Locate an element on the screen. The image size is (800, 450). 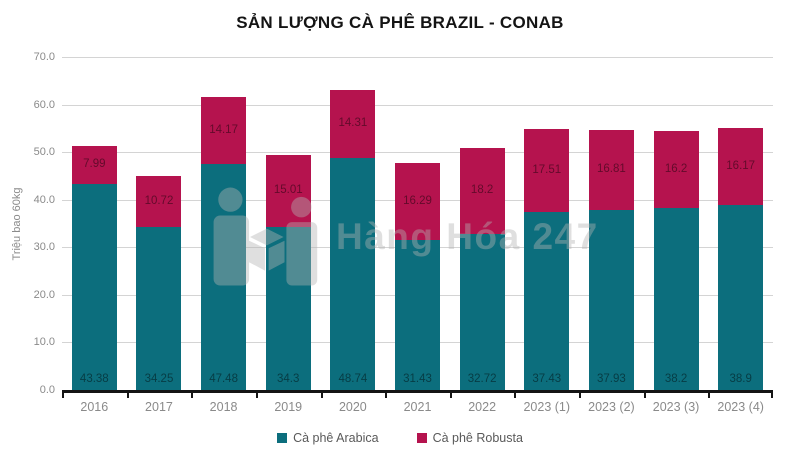
bar-2021: 31.43 16.29 is located at coordinates (417, 223).